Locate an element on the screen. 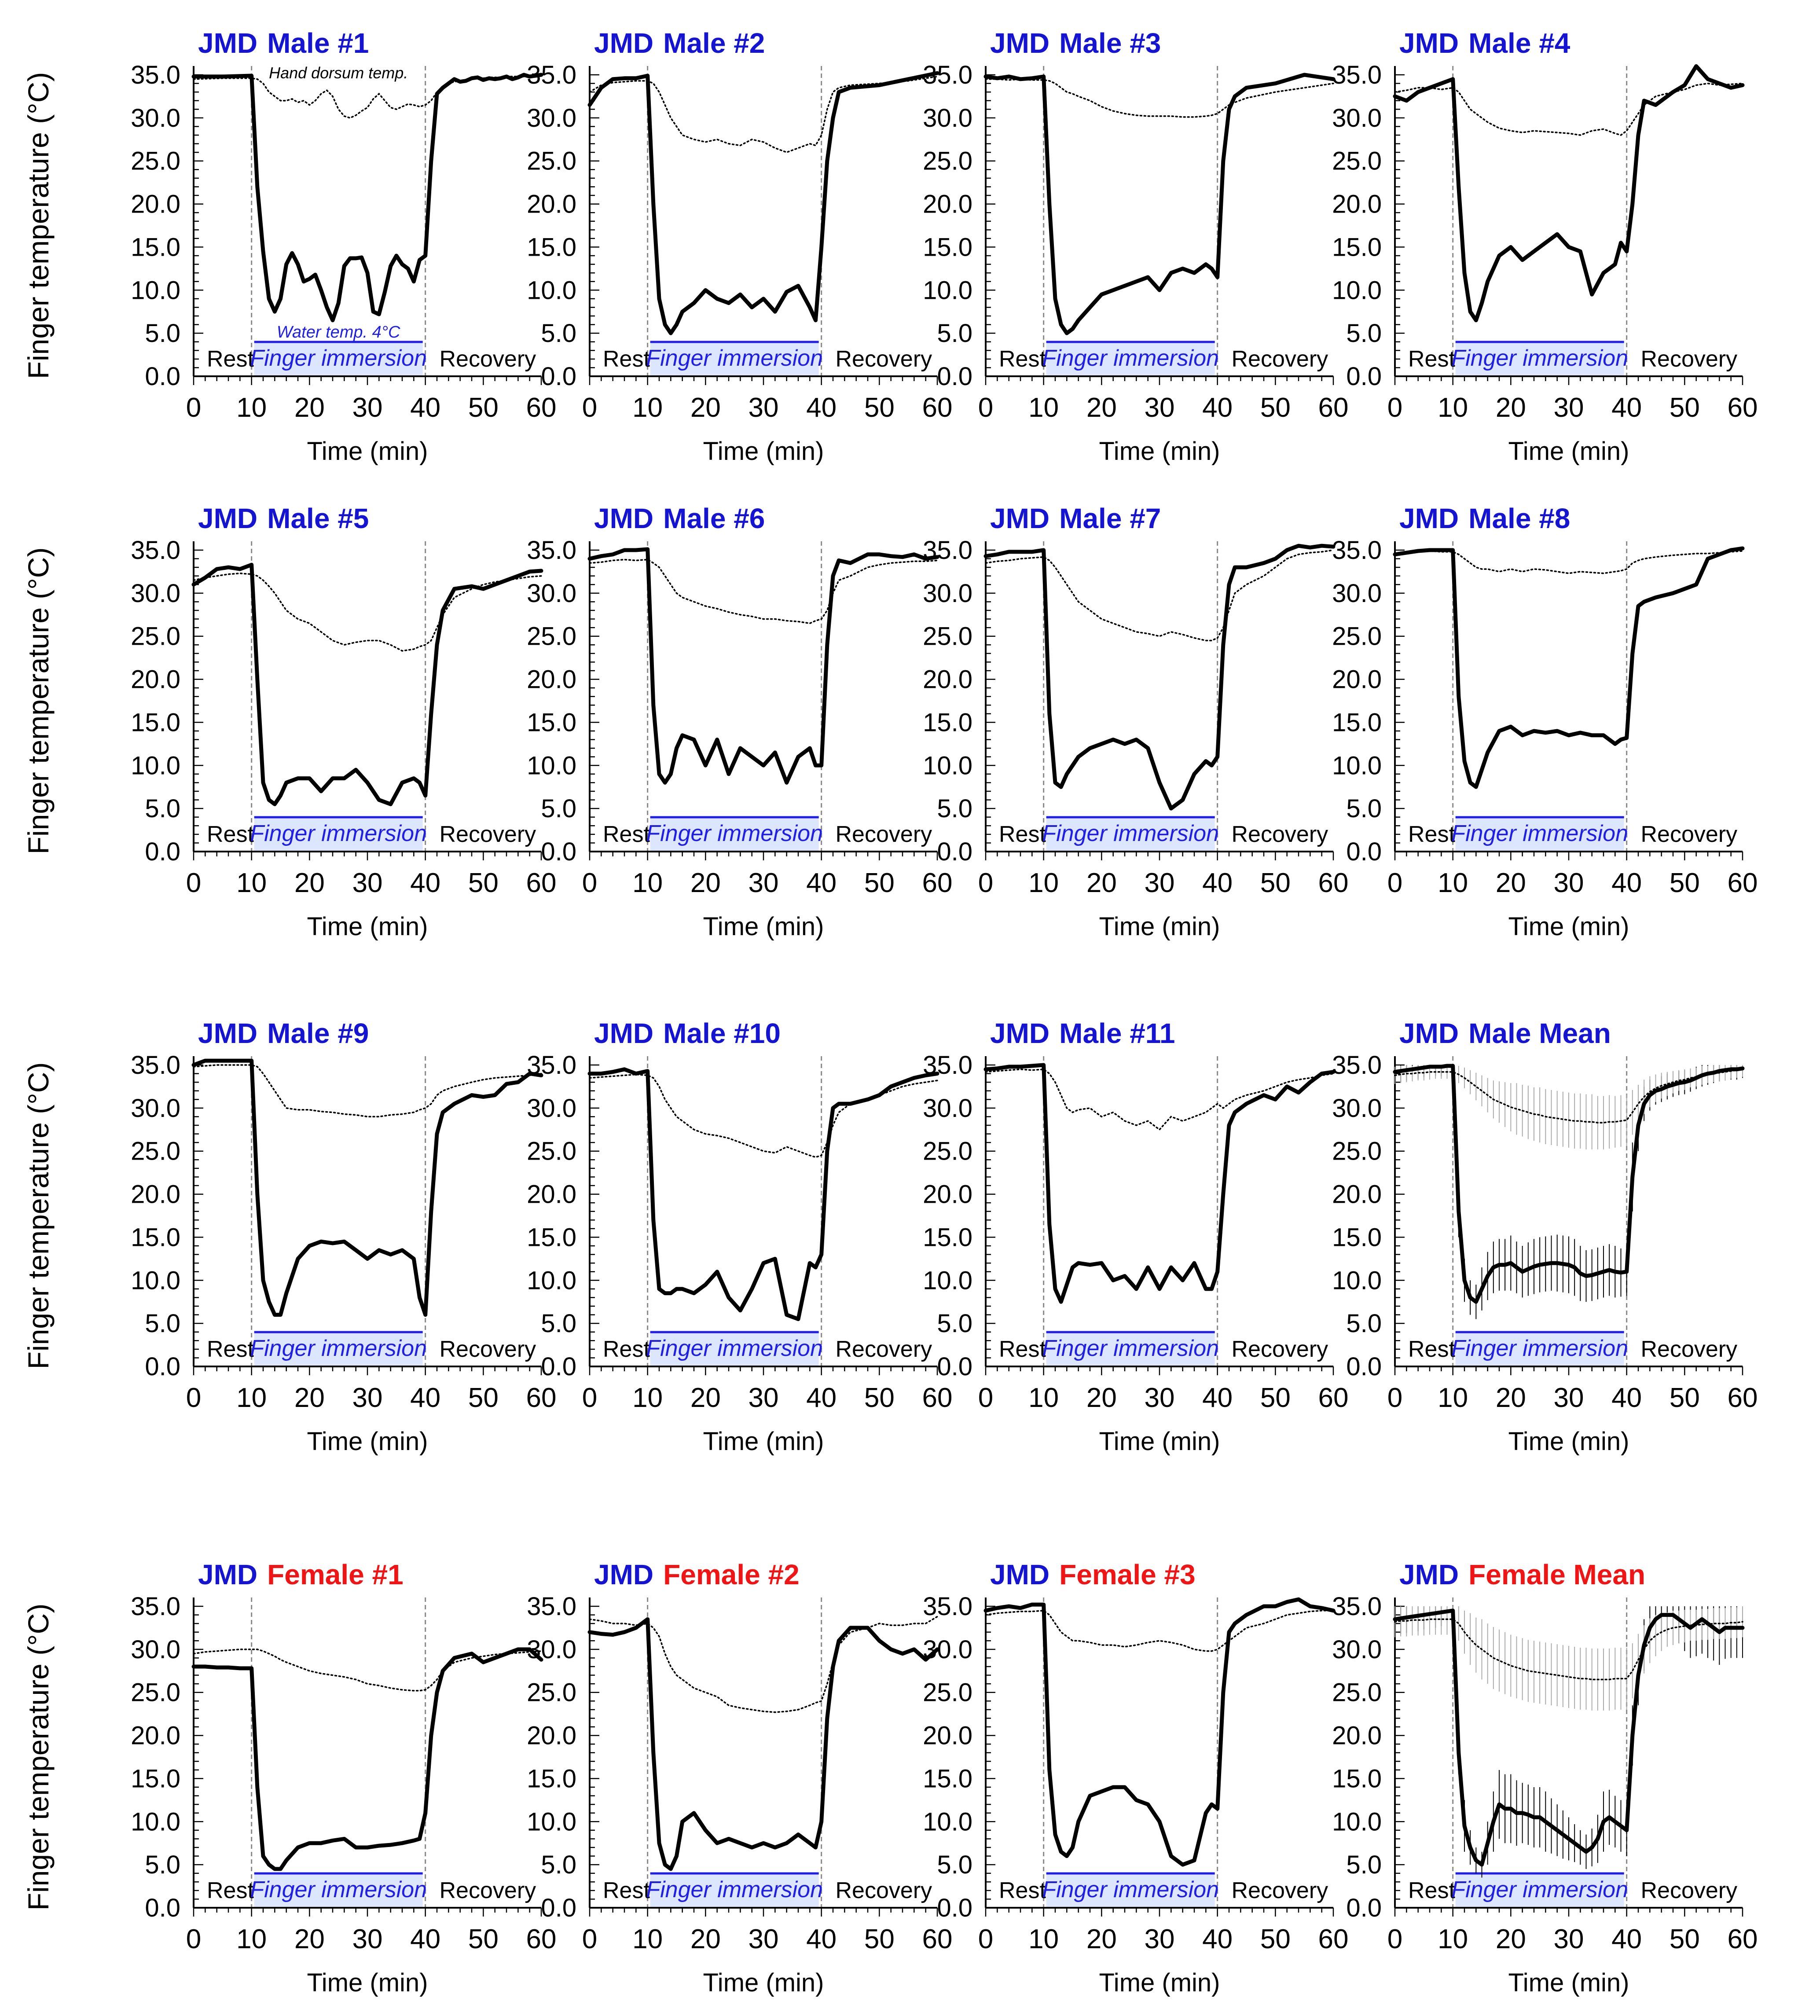 The width and height of the screenshot is (1820, 2016). chart-title-main: Female #2 is located at coordinates (731, 1574).